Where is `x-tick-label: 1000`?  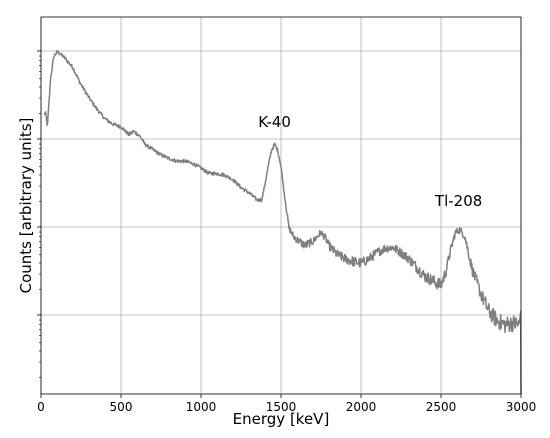 x-tick-label: 1000 is located at coordinates (201, 407).